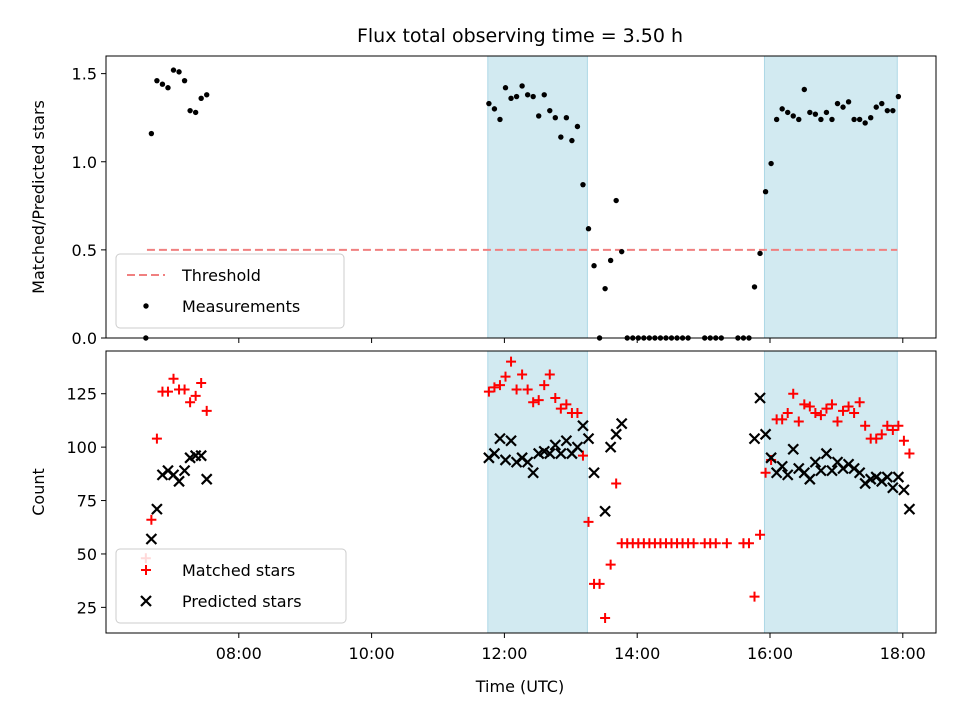  Describe the element at coordinates (770, 653) in the screenshot. I see `x-tick-label: 16:00` at that location.